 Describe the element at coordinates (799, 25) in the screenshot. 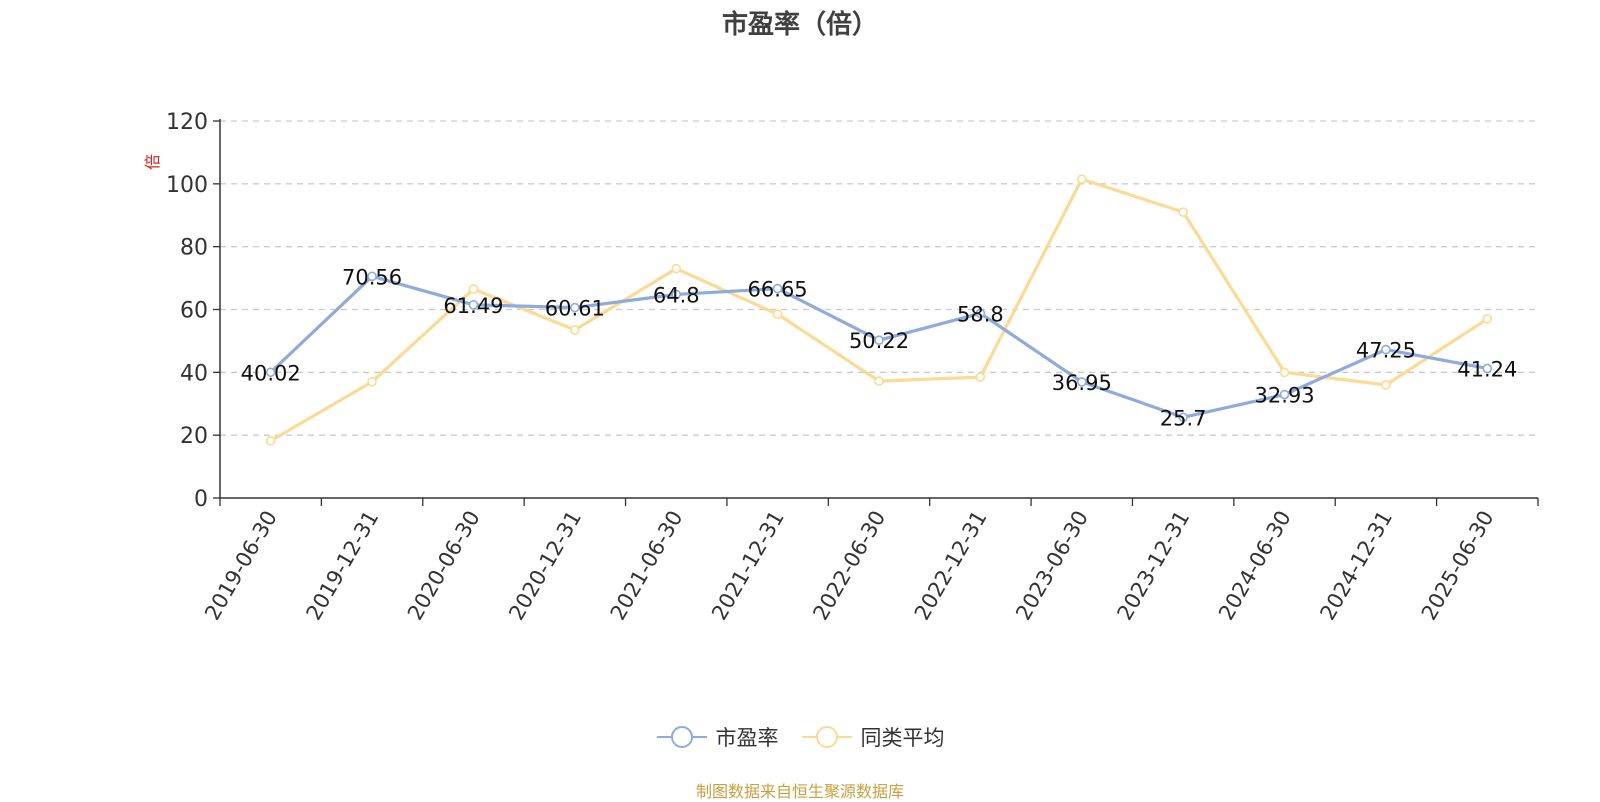

I see `chart-title: 市盈率（倍）` at that location.